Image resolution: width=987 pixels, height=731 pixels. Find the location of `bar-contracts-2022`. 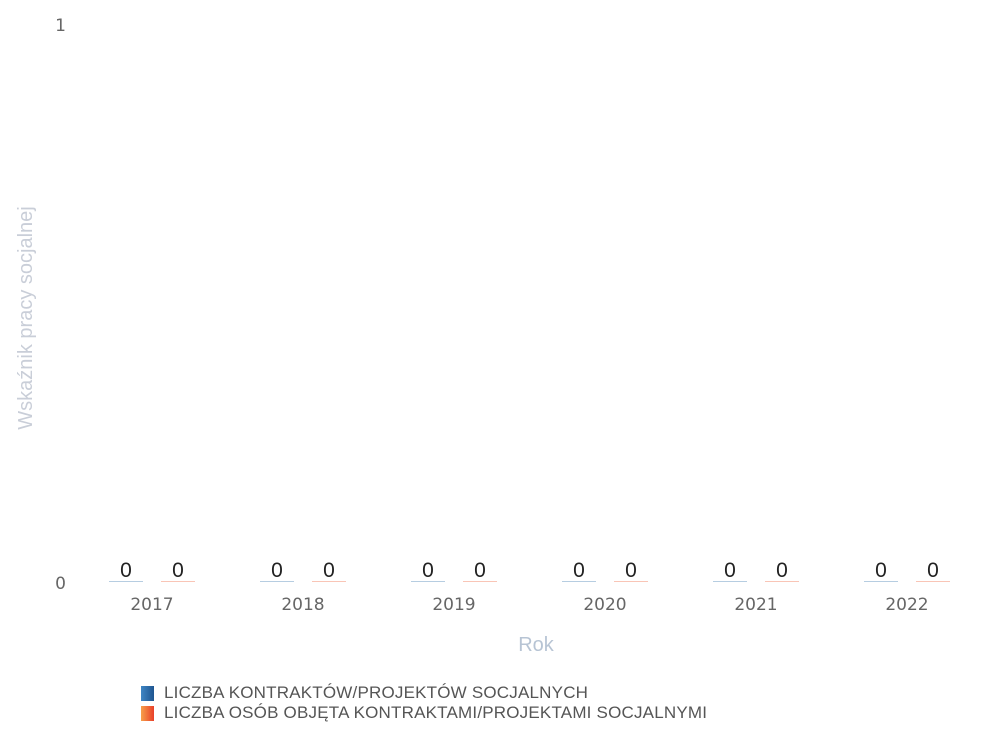

bar-contracts-2022 is located at coordinates (881, 581).